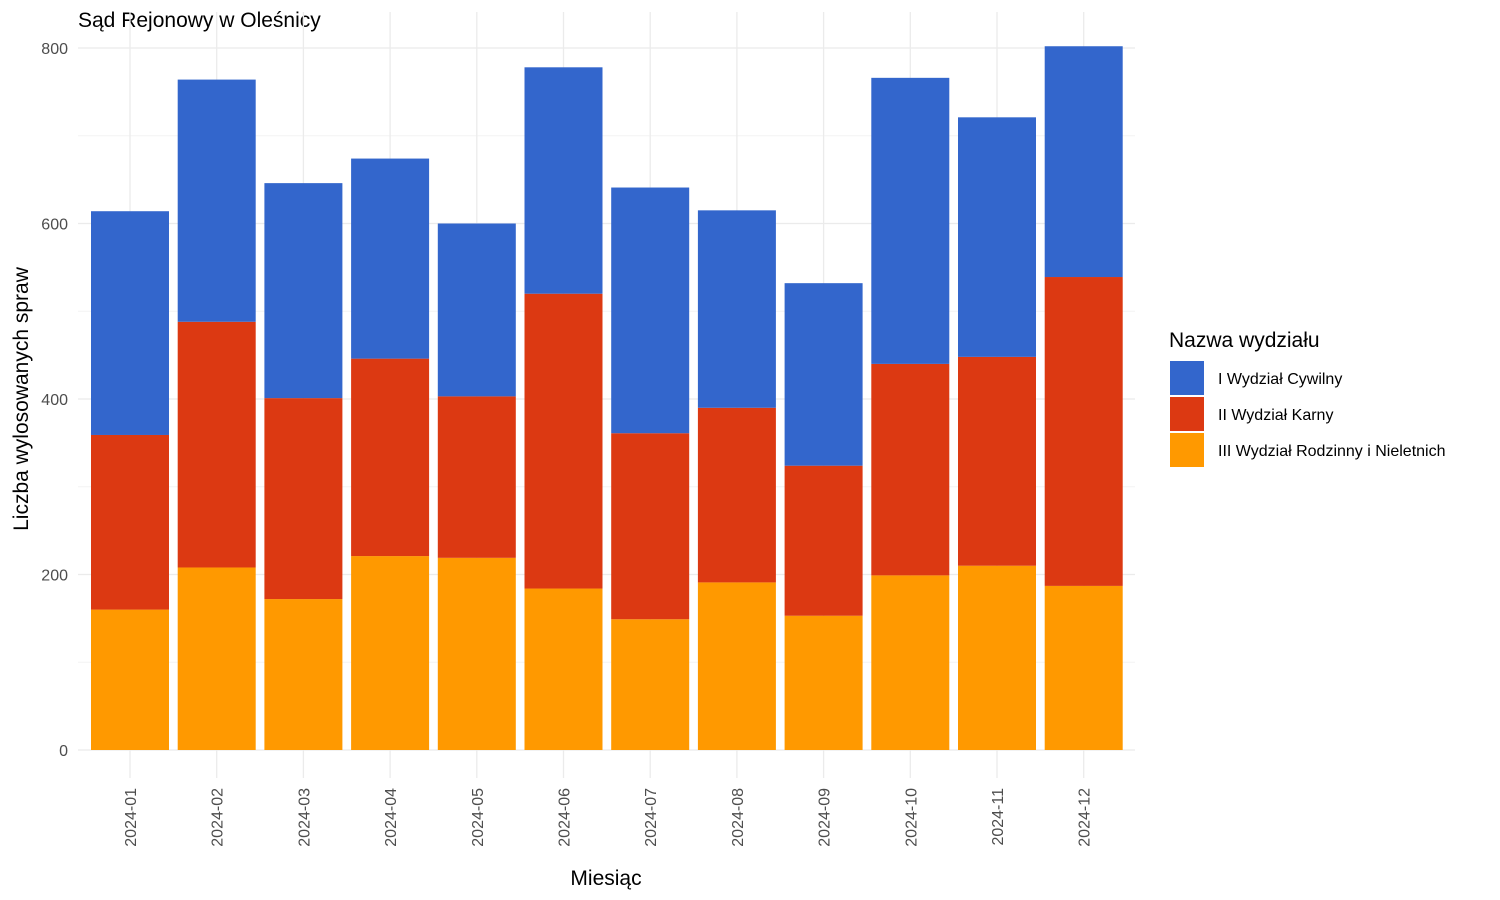 The height and width of the screenshot is (900, 1500). I want to click on x-tick-label: 2024-06, so click(565, 817).